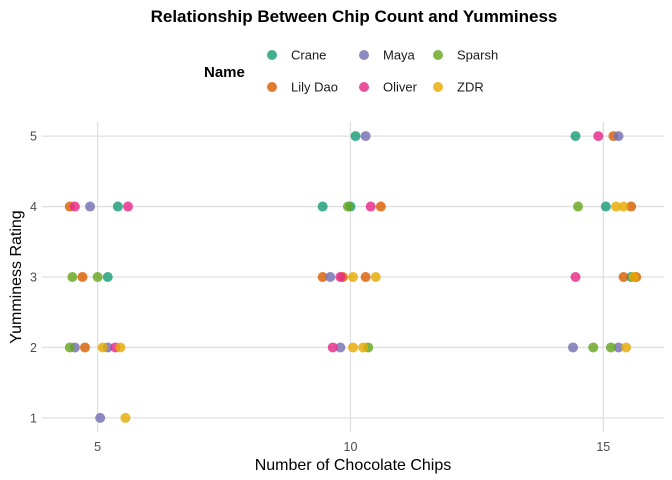 This screenshot has width=672, height=480. I want to click on legend-label: Sparsh, so click(477, 55).